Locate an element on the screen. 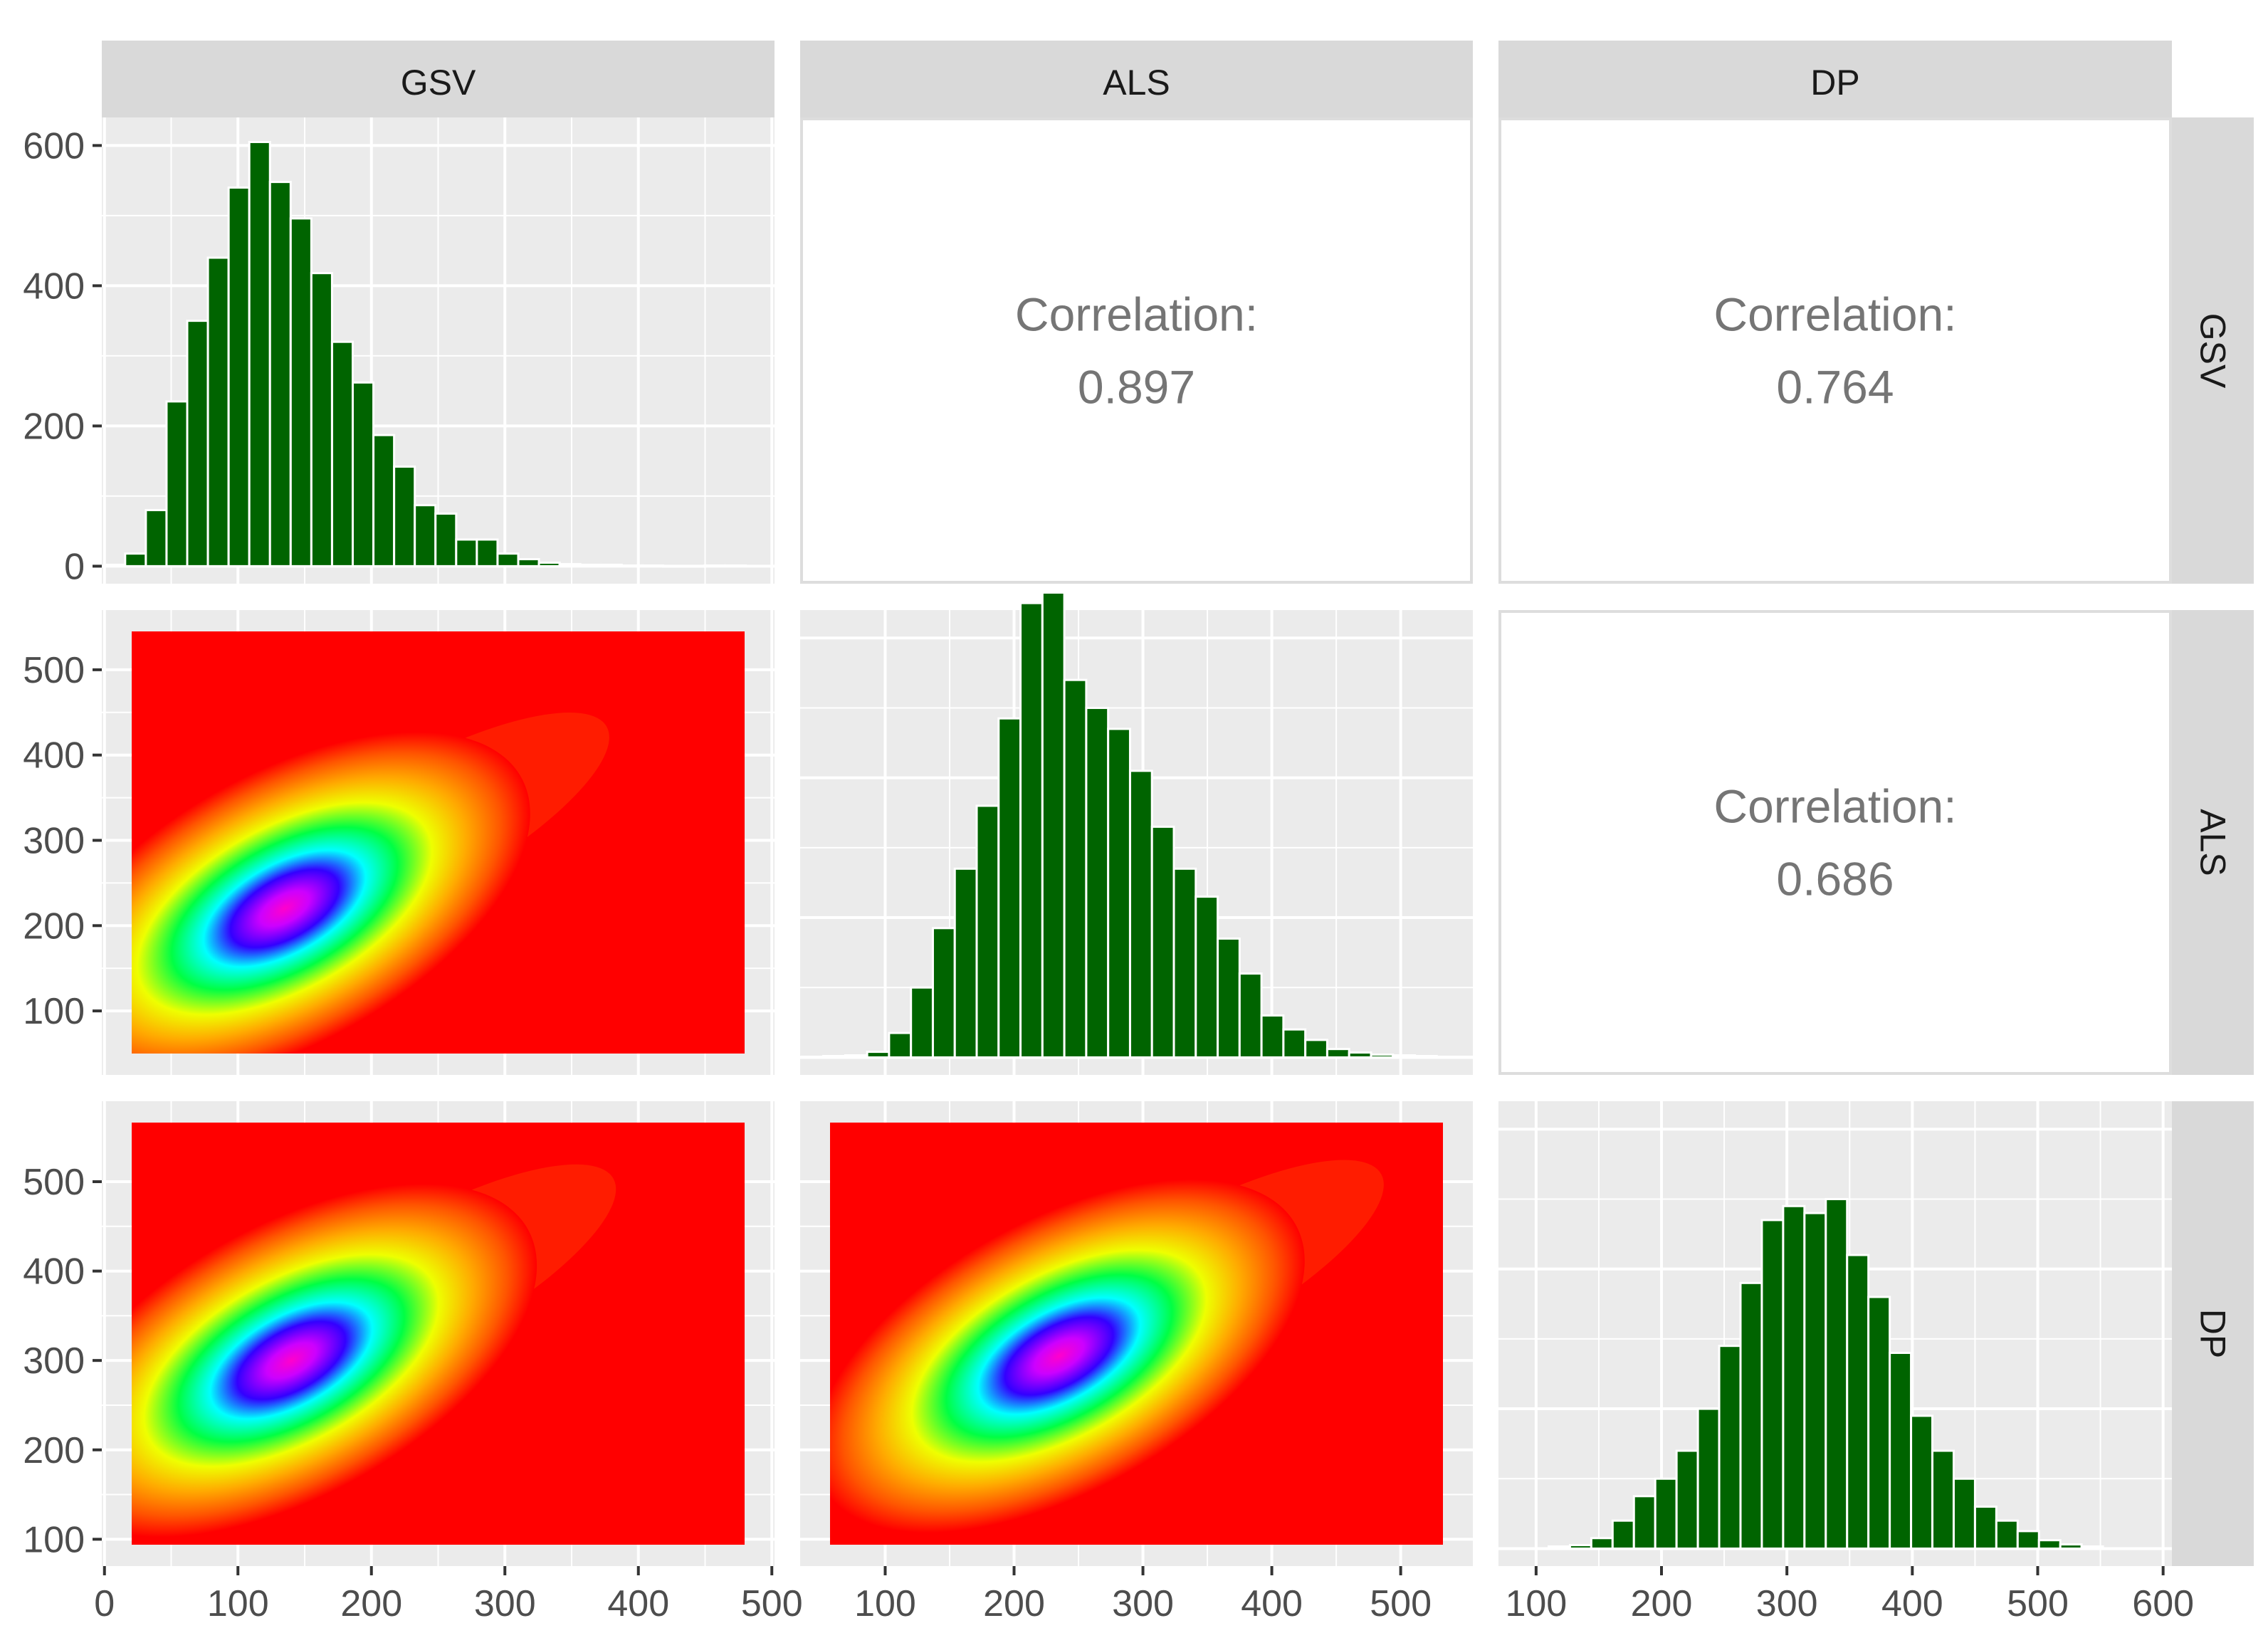 This screenshot has height=1628, width=2268. histogram-gsv is located at coordinates (438, 350).